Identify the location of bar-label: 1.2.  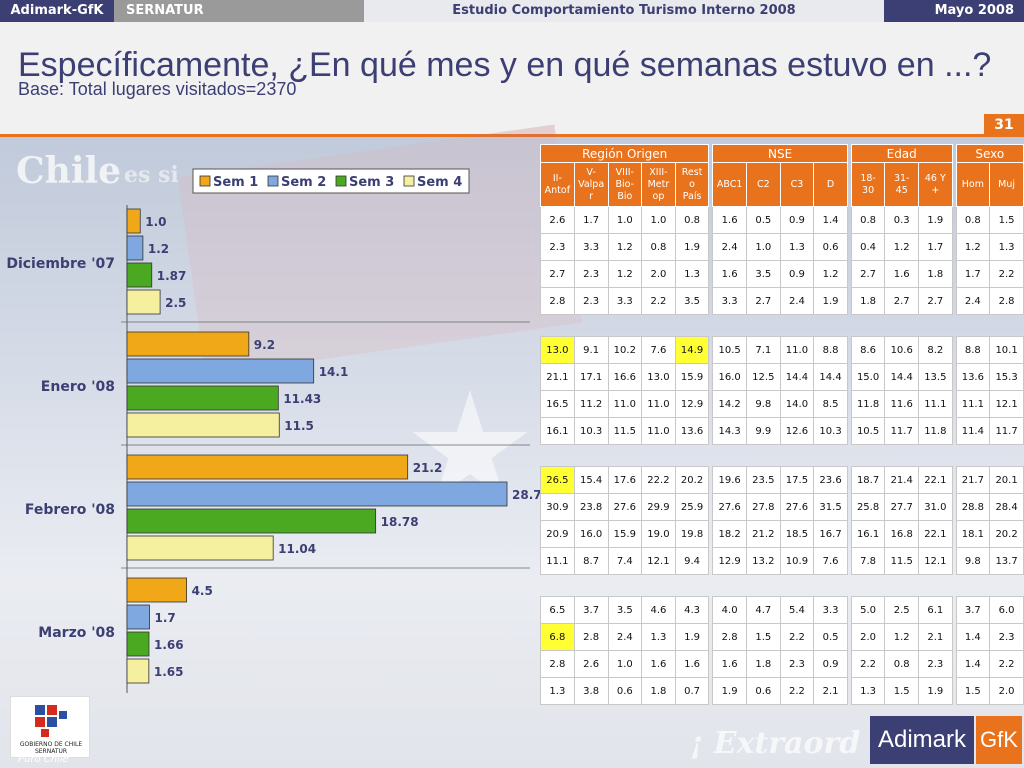
(158, 249).